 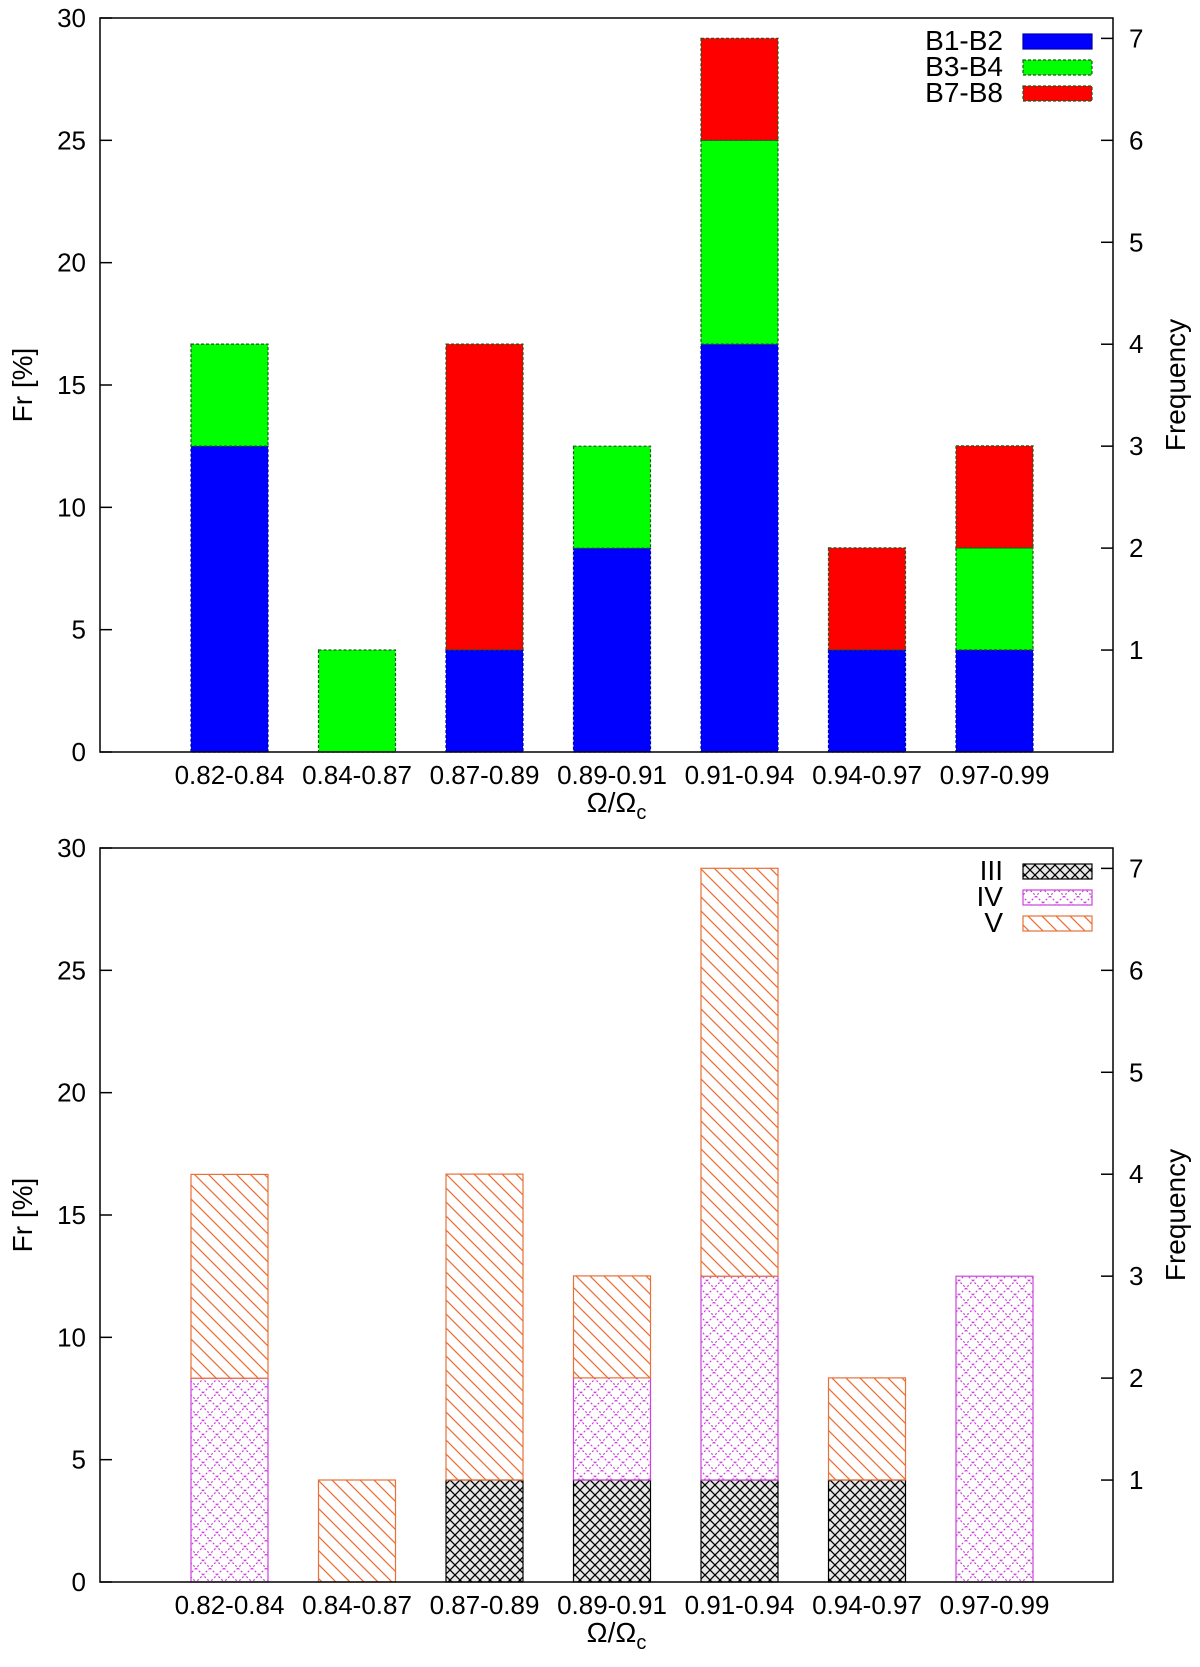 What do you see at coordinates (612, 1429) in the screenshot?
I see `bottom-bar-iv-0.89-0.91` at bounding box center [612, 1429].